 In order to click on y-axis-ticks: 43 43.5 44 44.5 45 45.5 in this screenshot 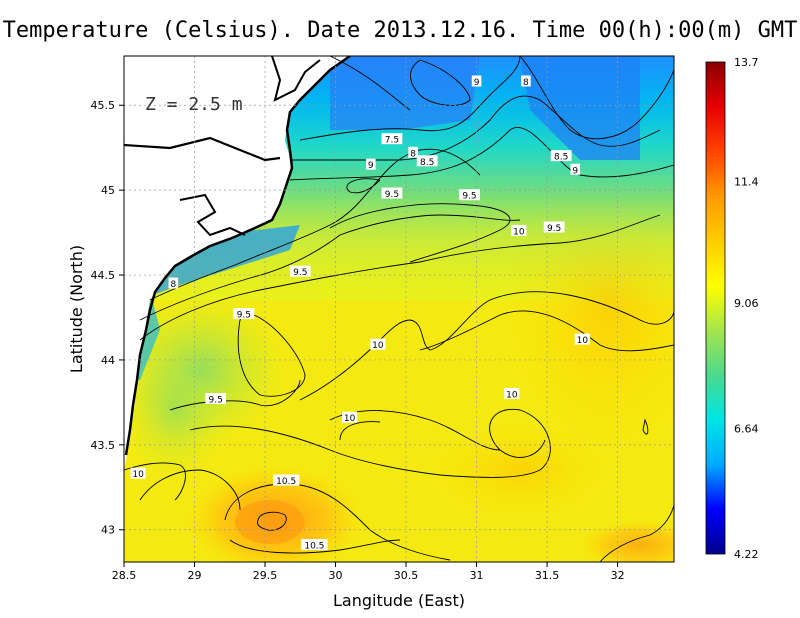, I will do `click(107, 318)`.